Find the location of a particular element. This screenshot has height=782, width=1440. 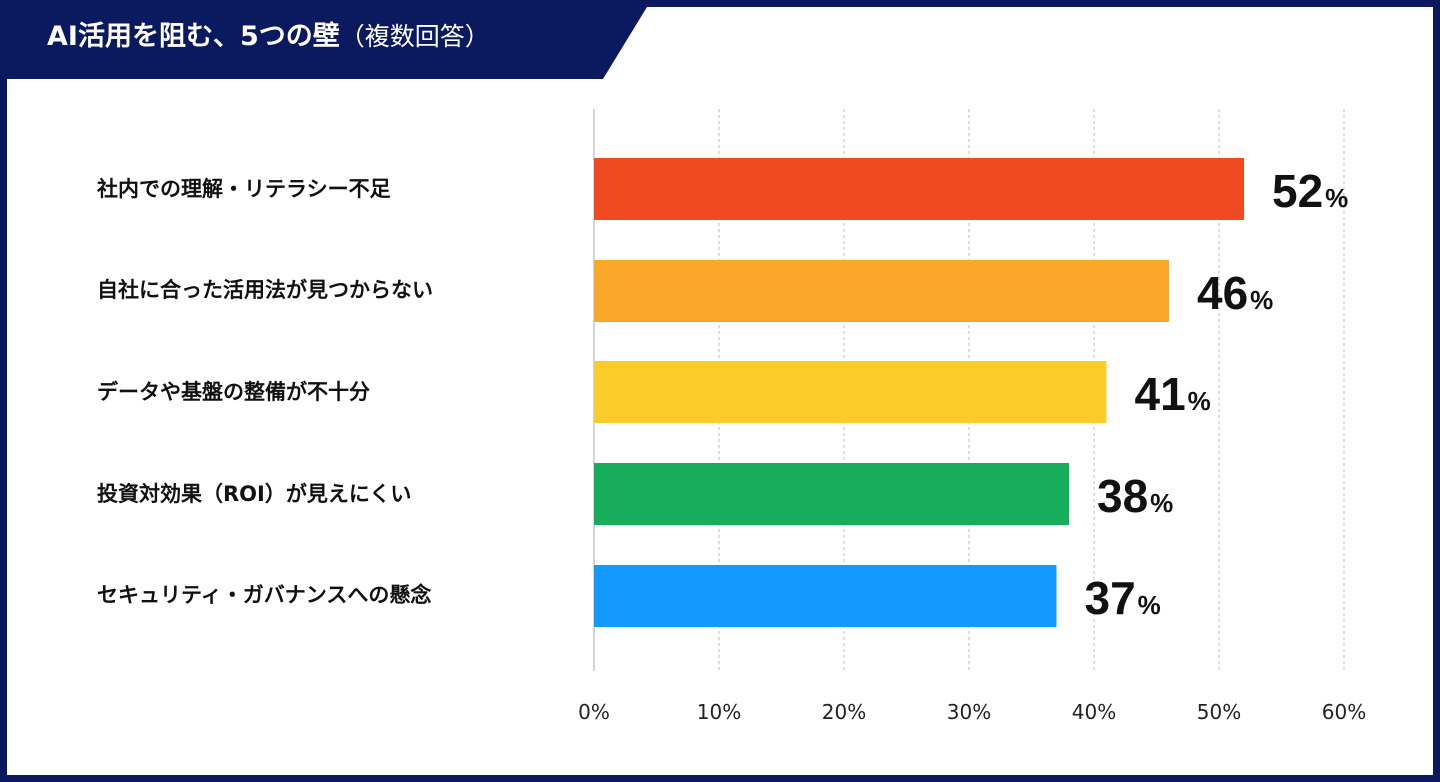

x-tick-label: 30% is located at coordinates (969, 712).